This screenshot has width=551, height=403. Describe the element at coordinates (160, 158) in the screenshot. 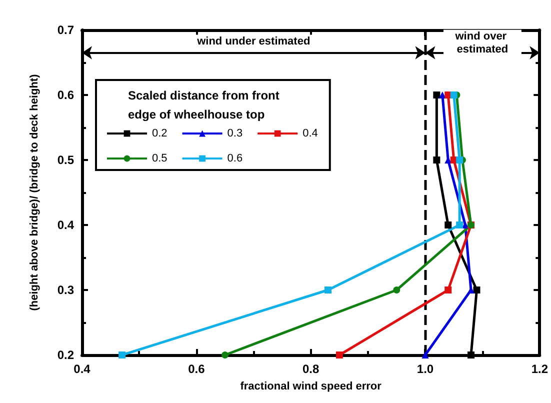

I see `legend-label: 0.5` at that location.